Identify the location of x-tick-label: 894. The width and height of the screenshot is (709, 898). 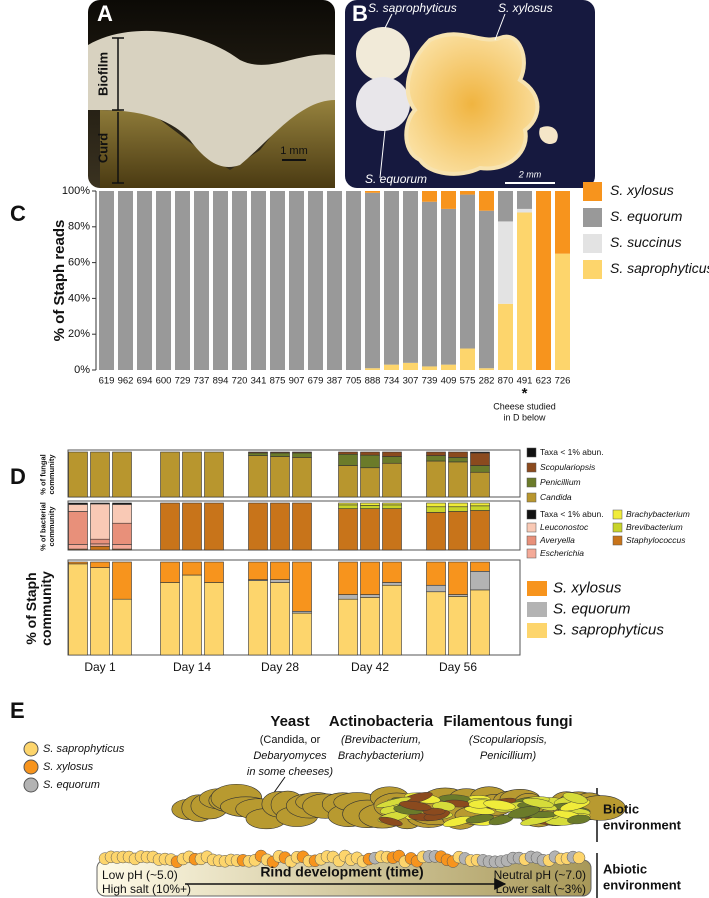
(221, 381).